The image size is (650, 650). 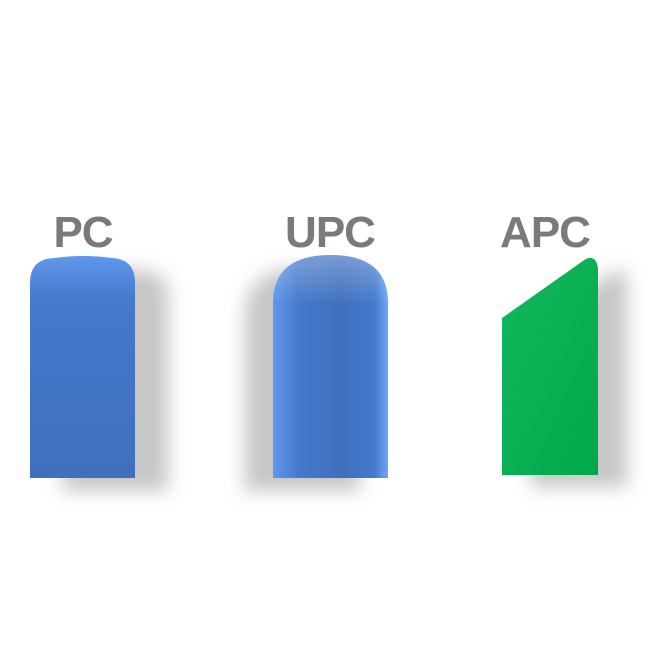 What do you see at coordinates (330, 366) in the screenshot?
I see `upc-ferrule-sheen` at bounding box center [330, 366].